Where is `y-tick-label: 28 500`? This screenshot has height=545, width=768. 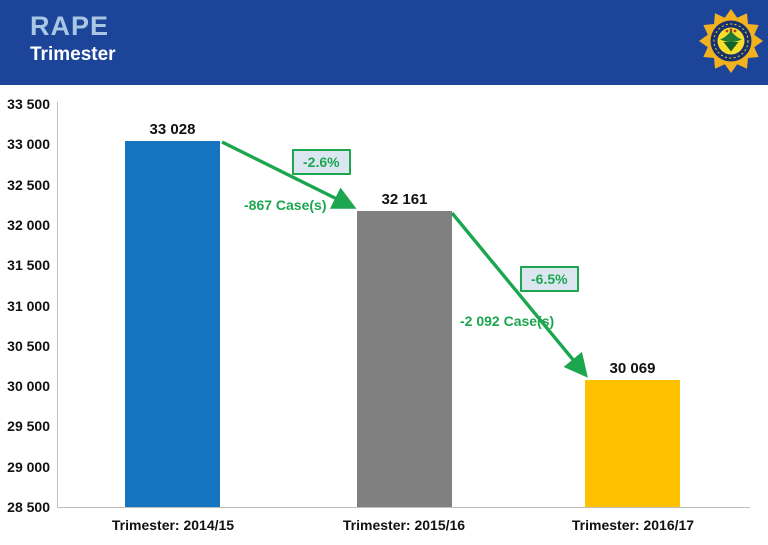
y-tick-label: 28 500 is located at coordinates (28, 507).